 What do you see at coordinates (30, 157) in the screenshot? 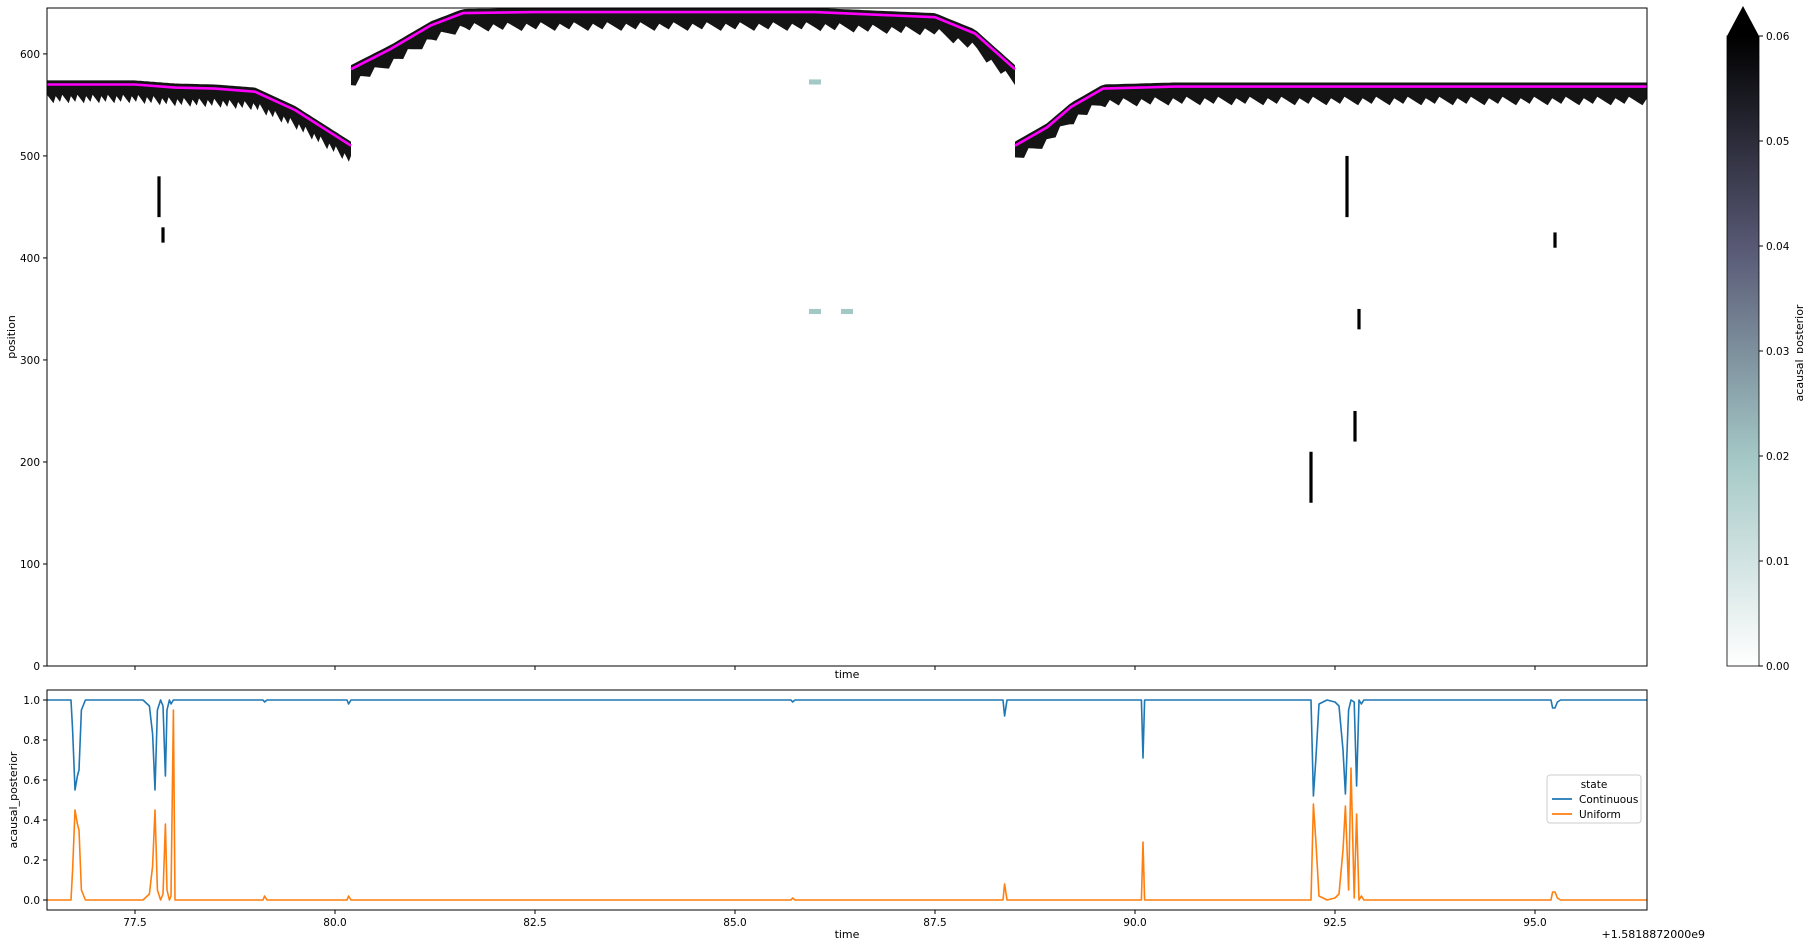
I see `heatmap-y-tick-label: 500` at bounding box center [30, 157].